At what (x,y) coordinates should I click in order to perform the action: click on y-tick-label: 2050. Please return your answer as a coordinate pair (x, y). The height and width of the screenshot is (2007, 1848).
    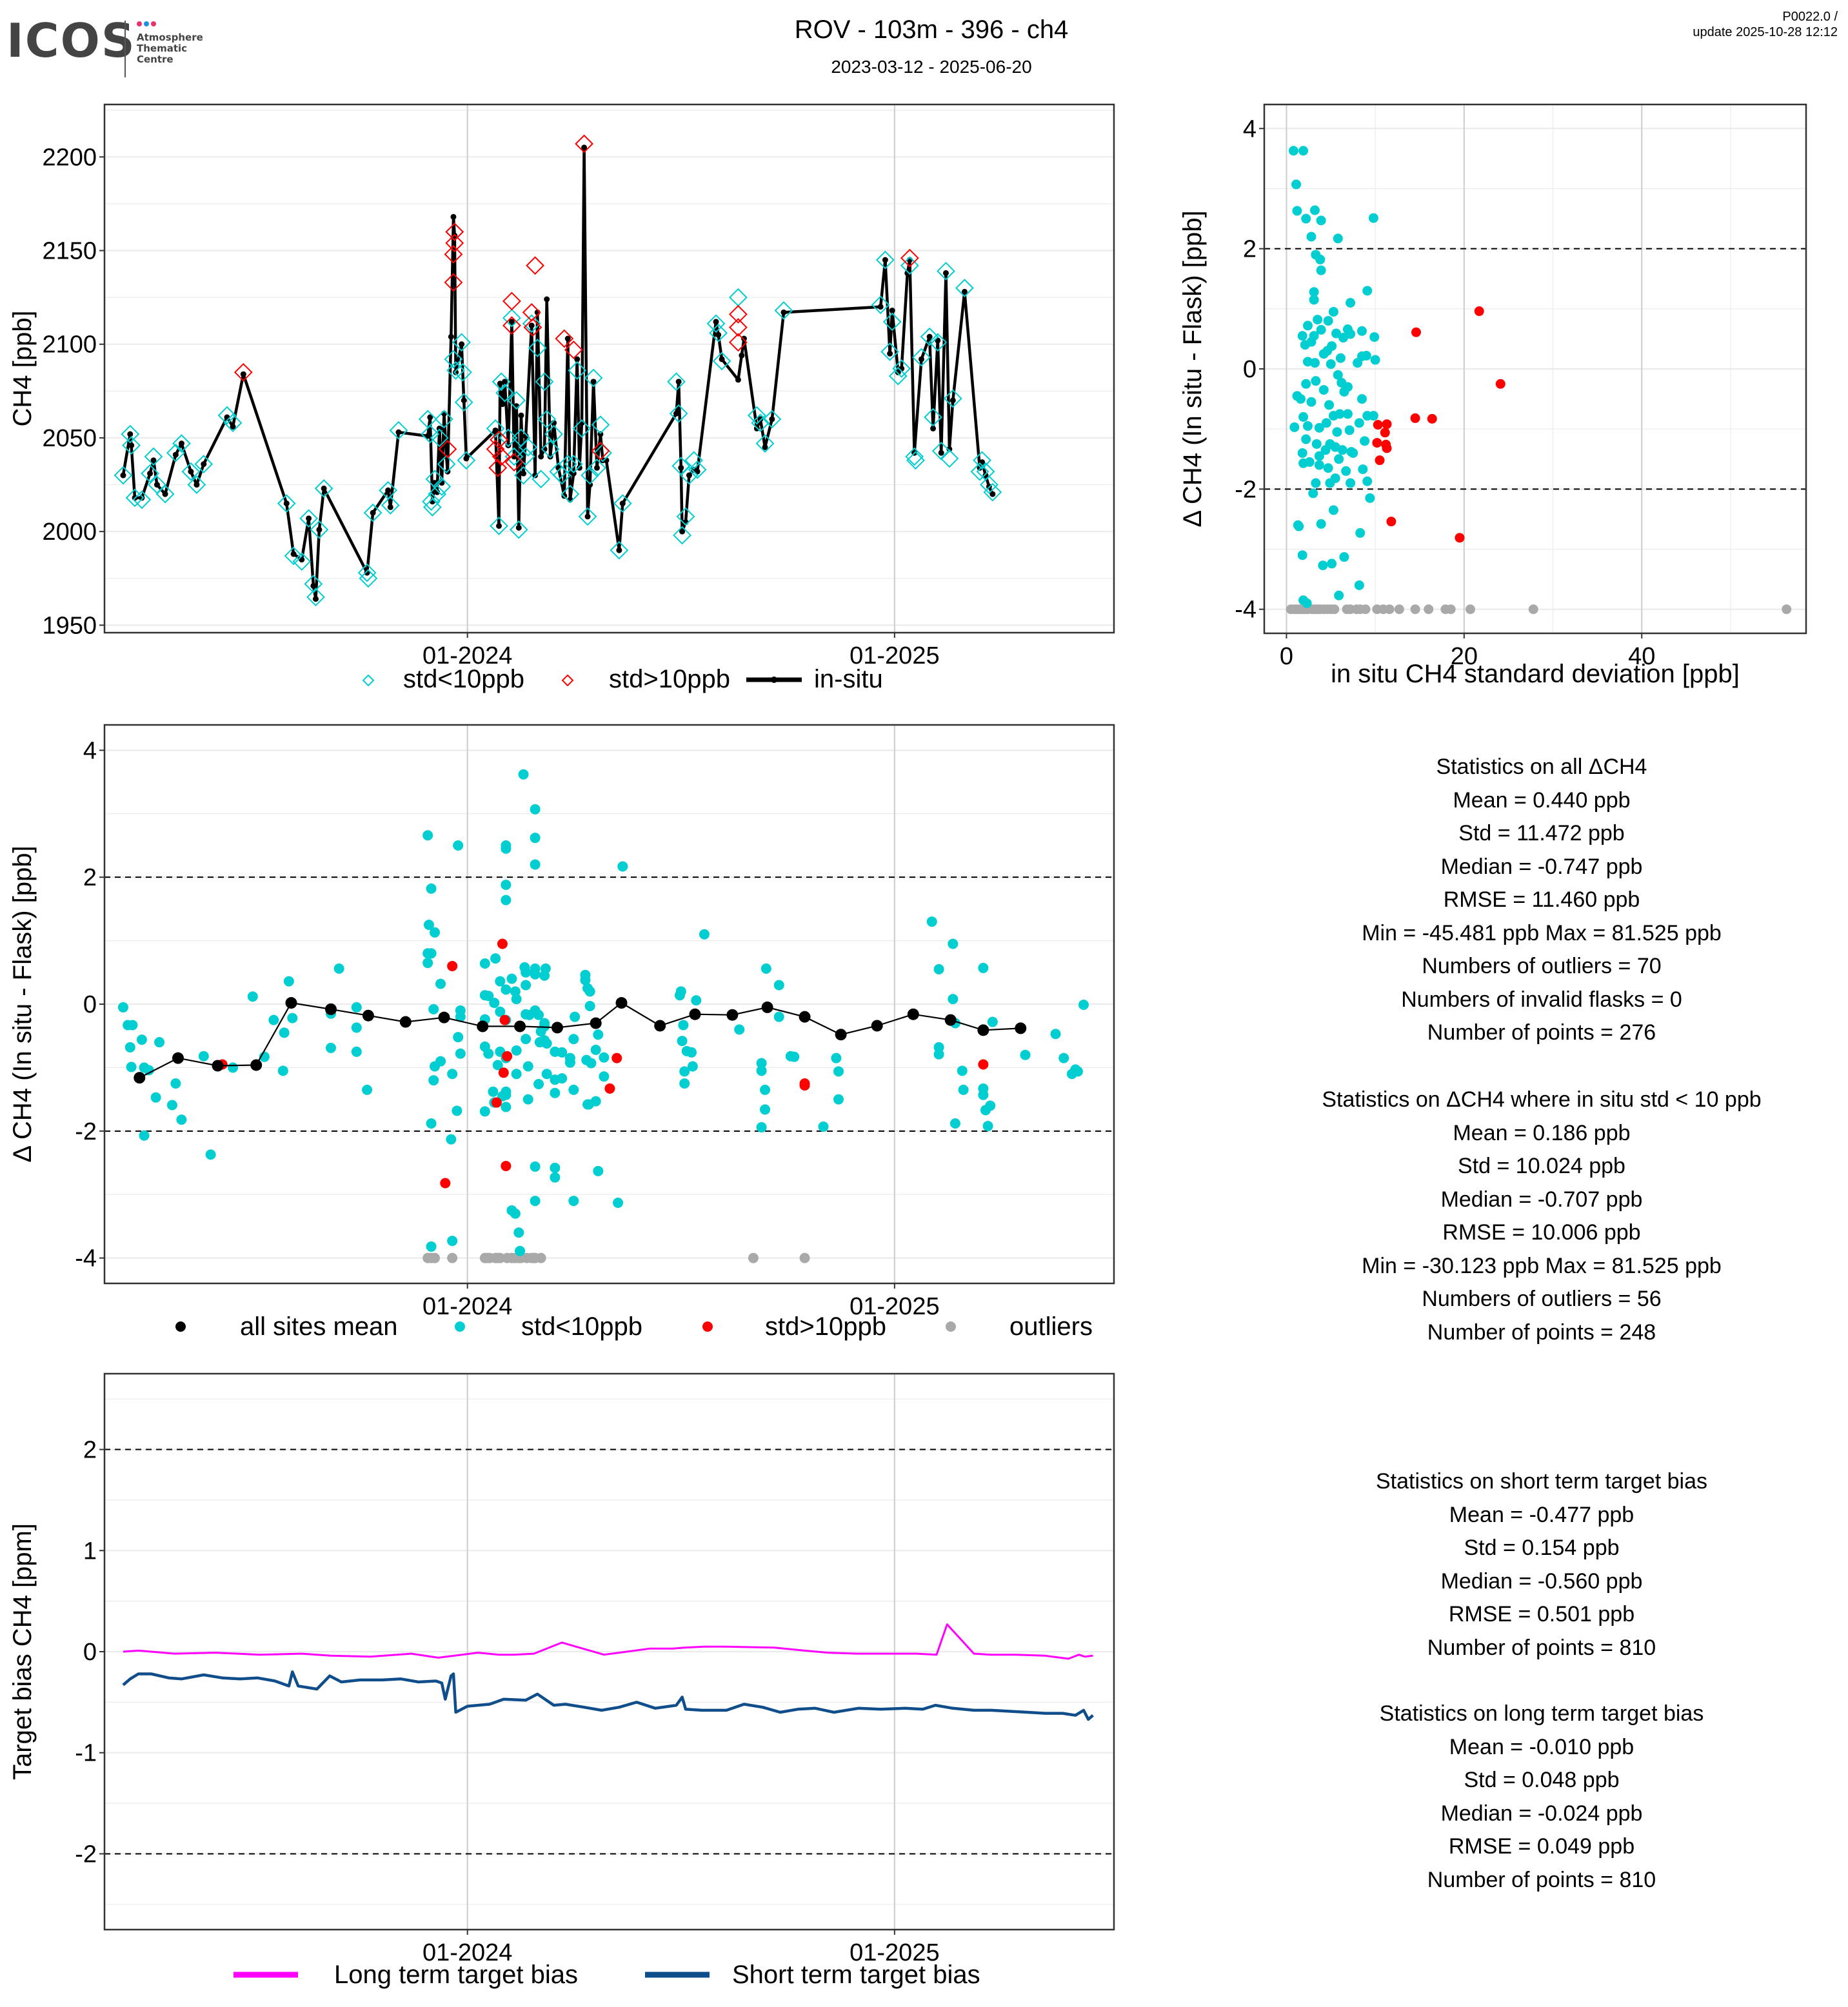
    Looking at the image, I should click on (69, 438).